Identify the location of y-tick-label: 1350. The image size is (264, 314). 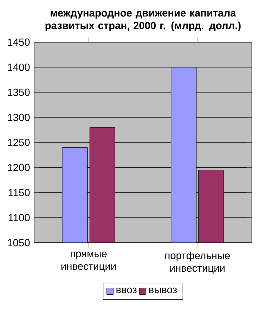
(19, 92).